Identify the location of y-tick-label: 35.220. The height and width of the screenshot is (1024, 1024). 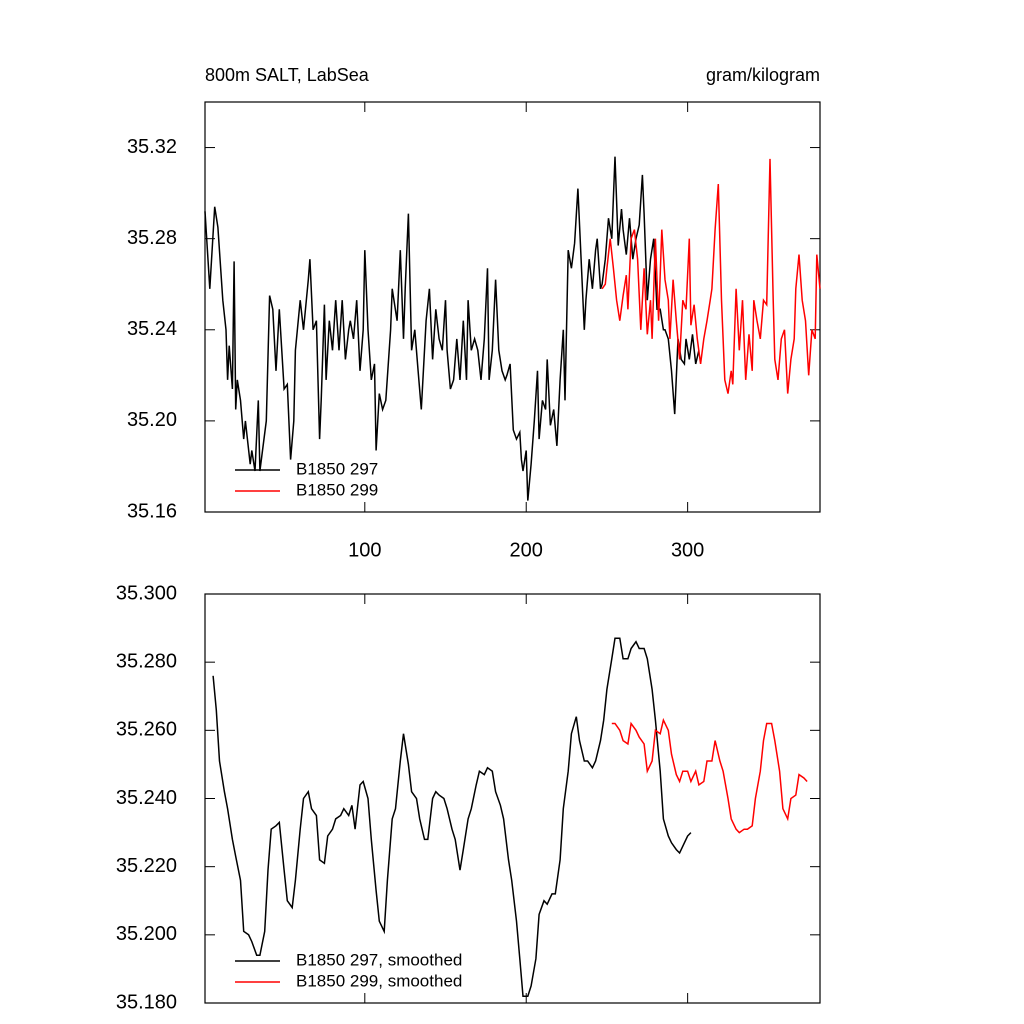
(146, 866).